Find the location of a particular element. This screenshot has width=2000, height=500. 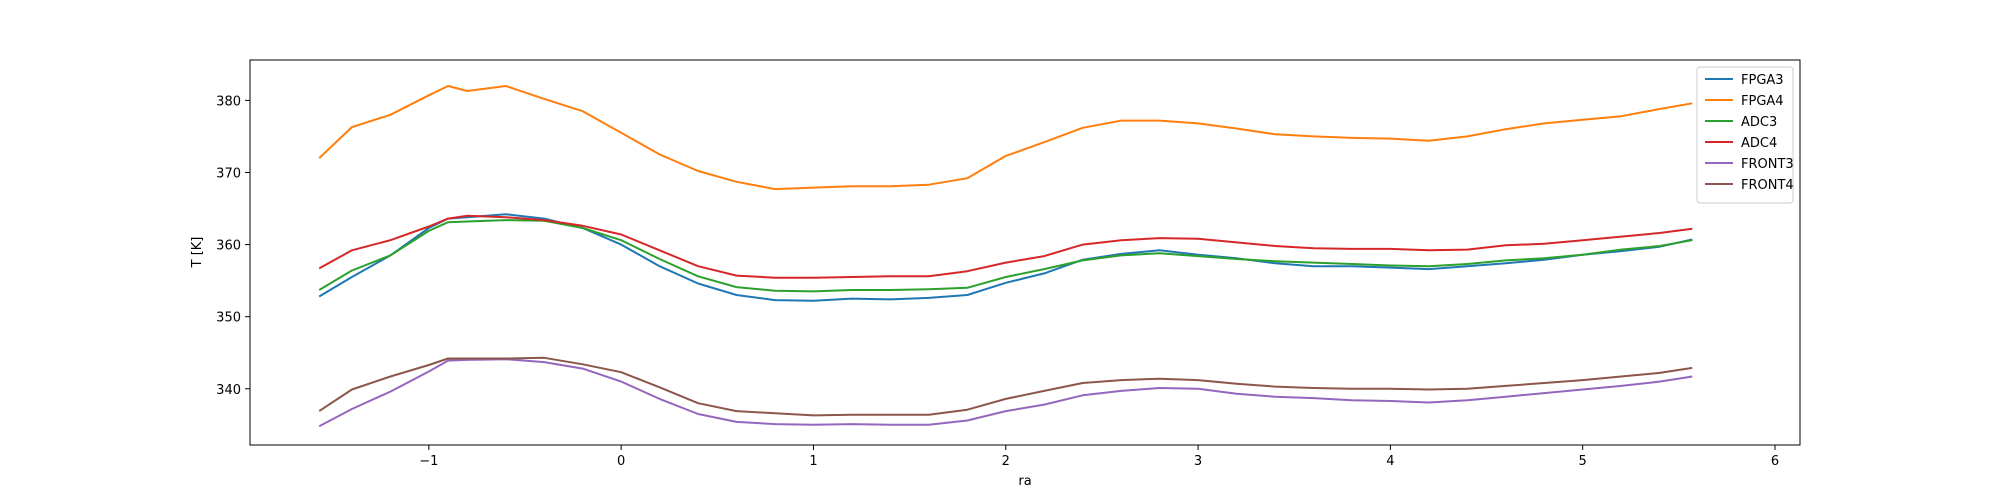

x-tick-label: 4 is located at coordinates (1390, 461).